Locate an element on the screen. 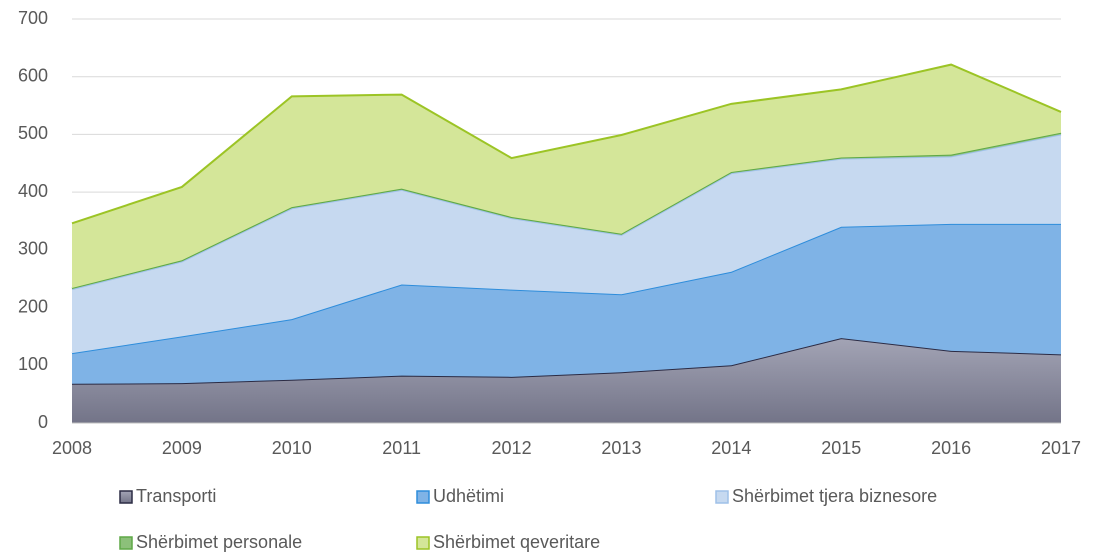  x-tick-label: 2017 is located at coordinates (1061, 448).